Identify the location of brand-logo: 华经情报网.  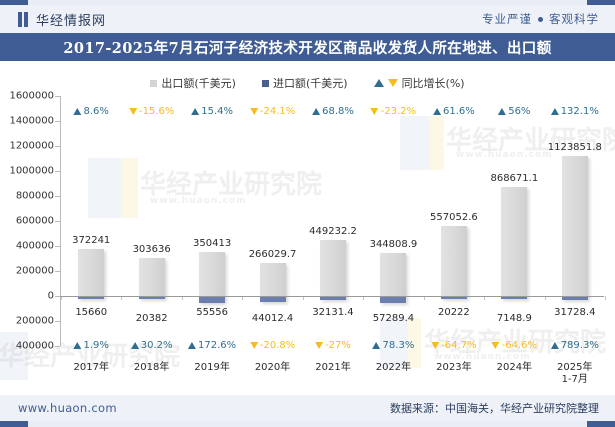
(62, 19).